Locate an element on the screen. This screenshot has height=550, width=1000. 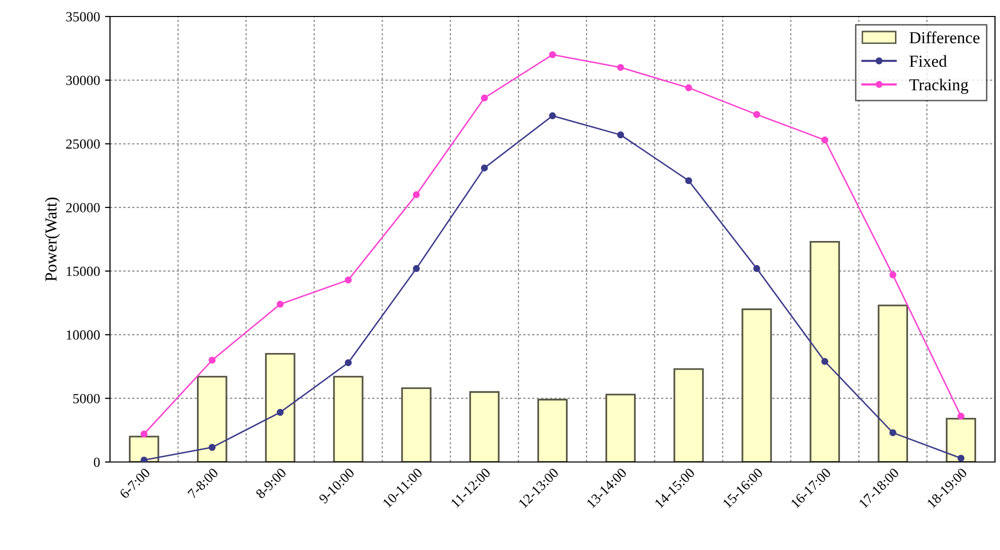
legend-label: Difference is located at coordinates (945, 37).